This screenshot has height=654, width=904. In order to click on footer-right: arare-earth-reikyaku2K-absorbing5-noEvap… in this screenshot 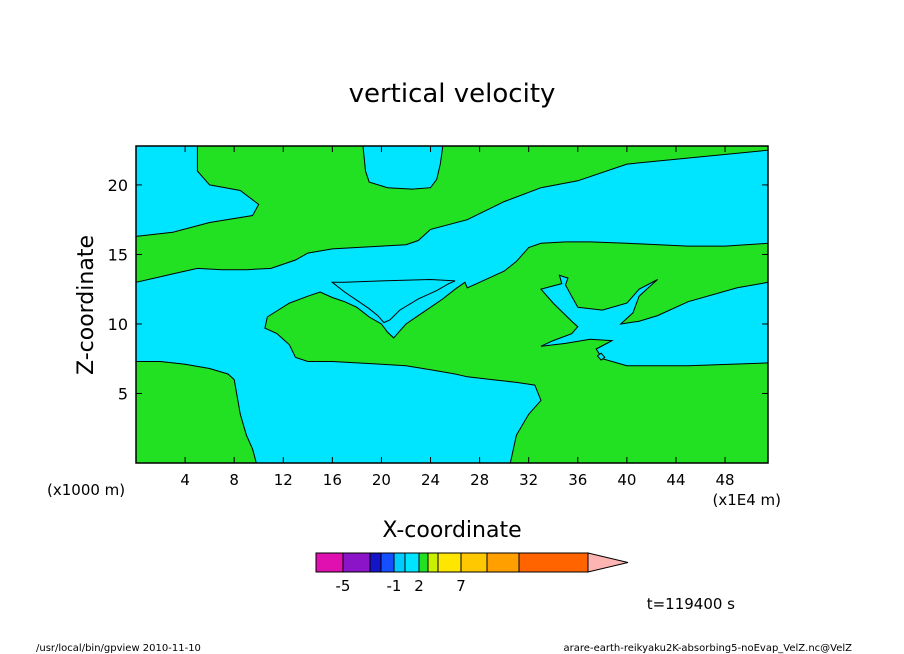, I will do `click(708, 648)`.